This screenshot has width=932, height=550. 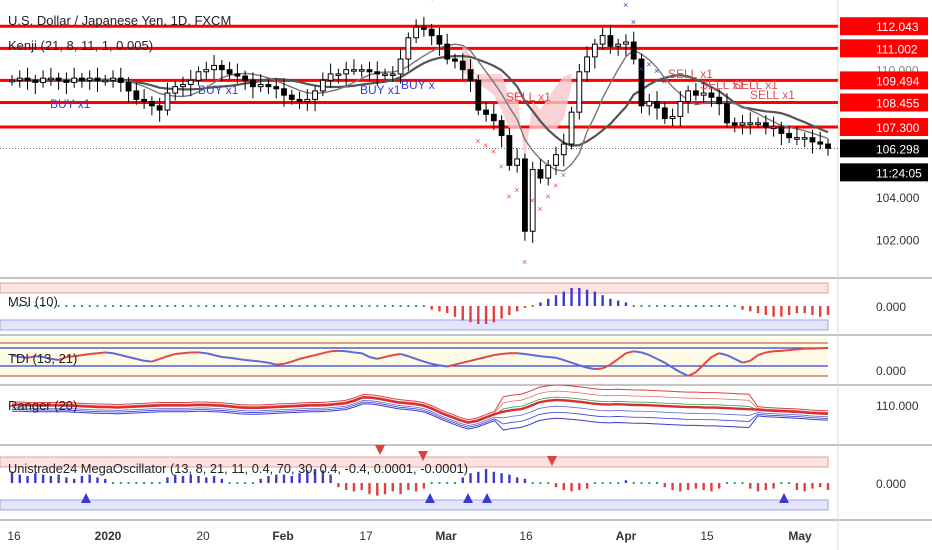 I want to click on signal-label: BUY x1, so click(x=218, y=90).